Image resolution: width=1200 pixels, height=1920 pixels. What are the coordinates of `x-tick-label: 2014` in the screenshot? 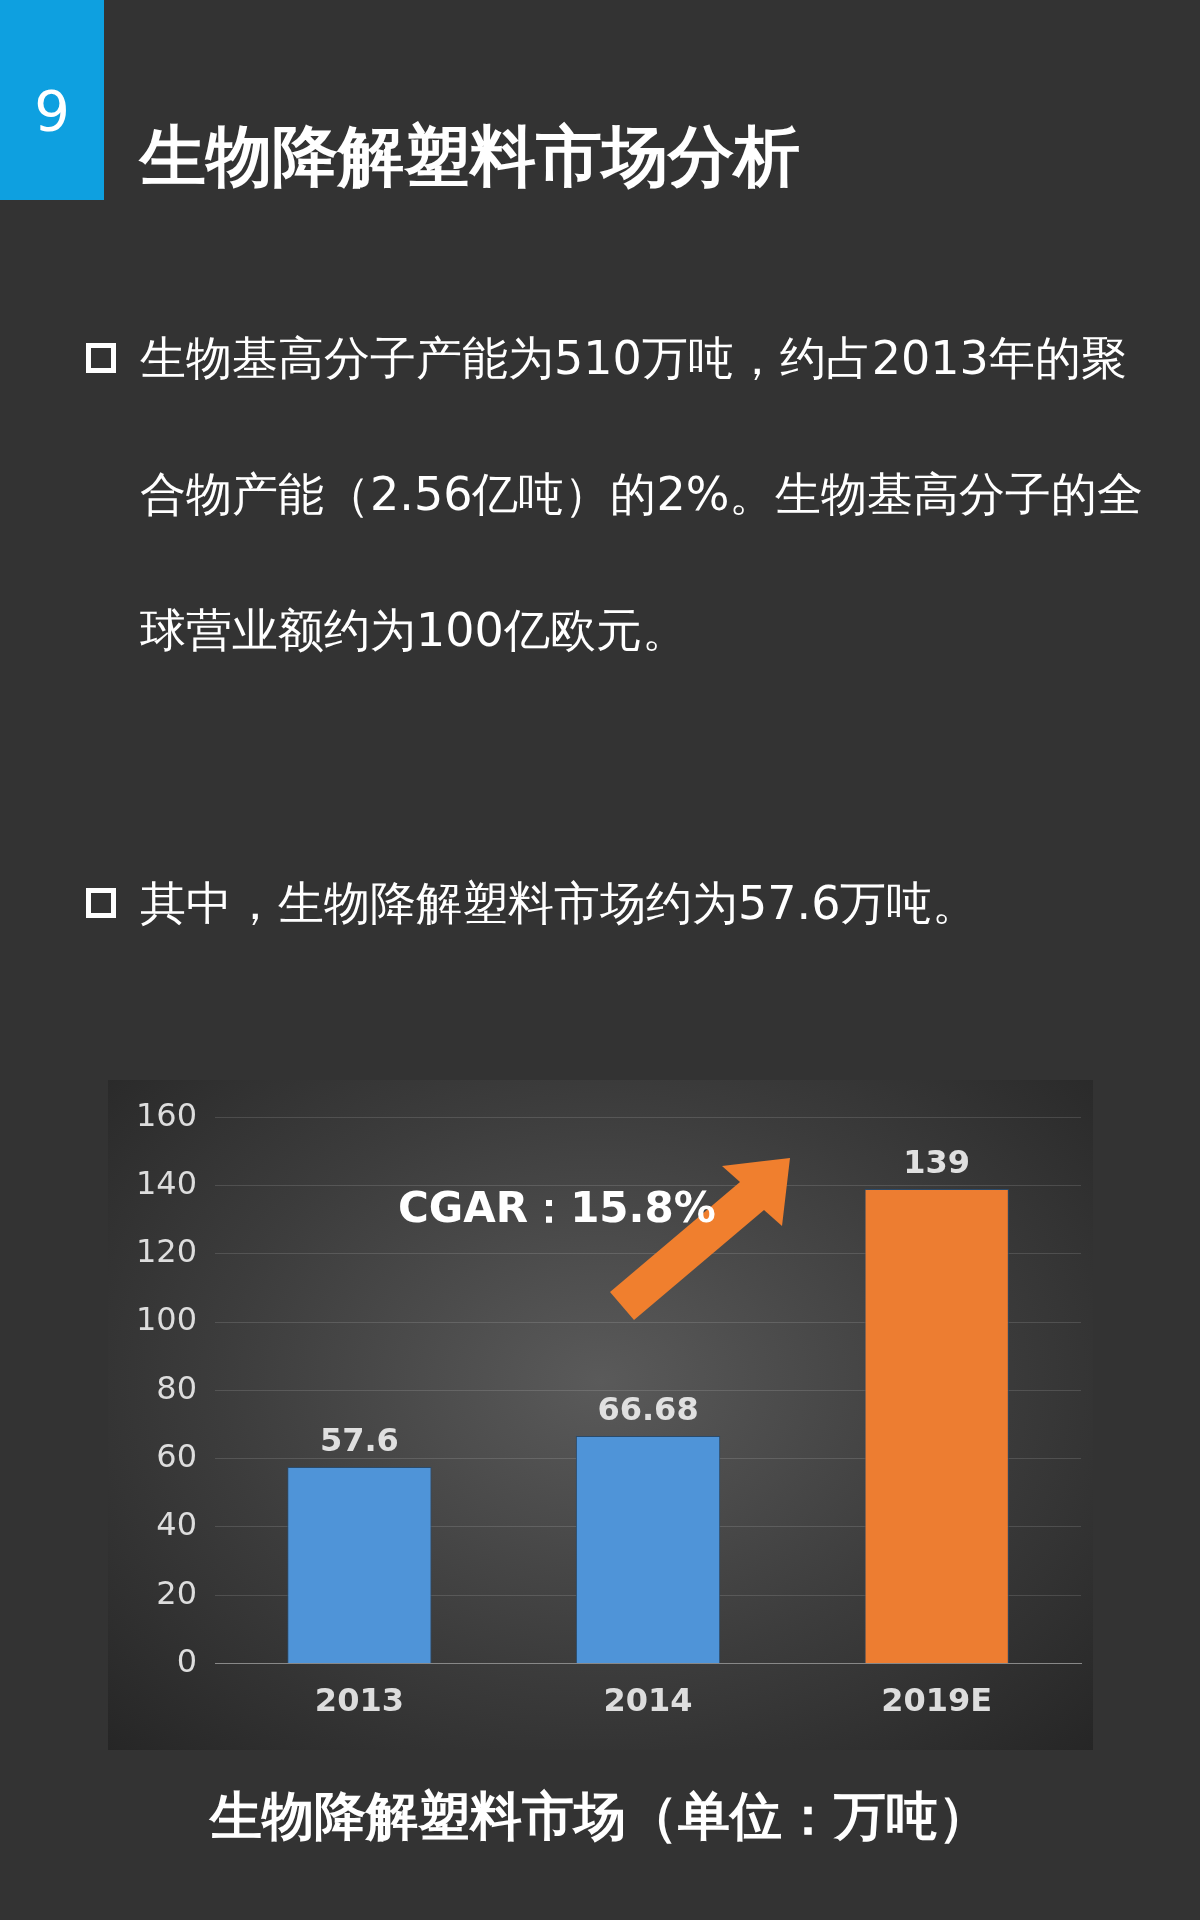 It's located at (648, 1700).